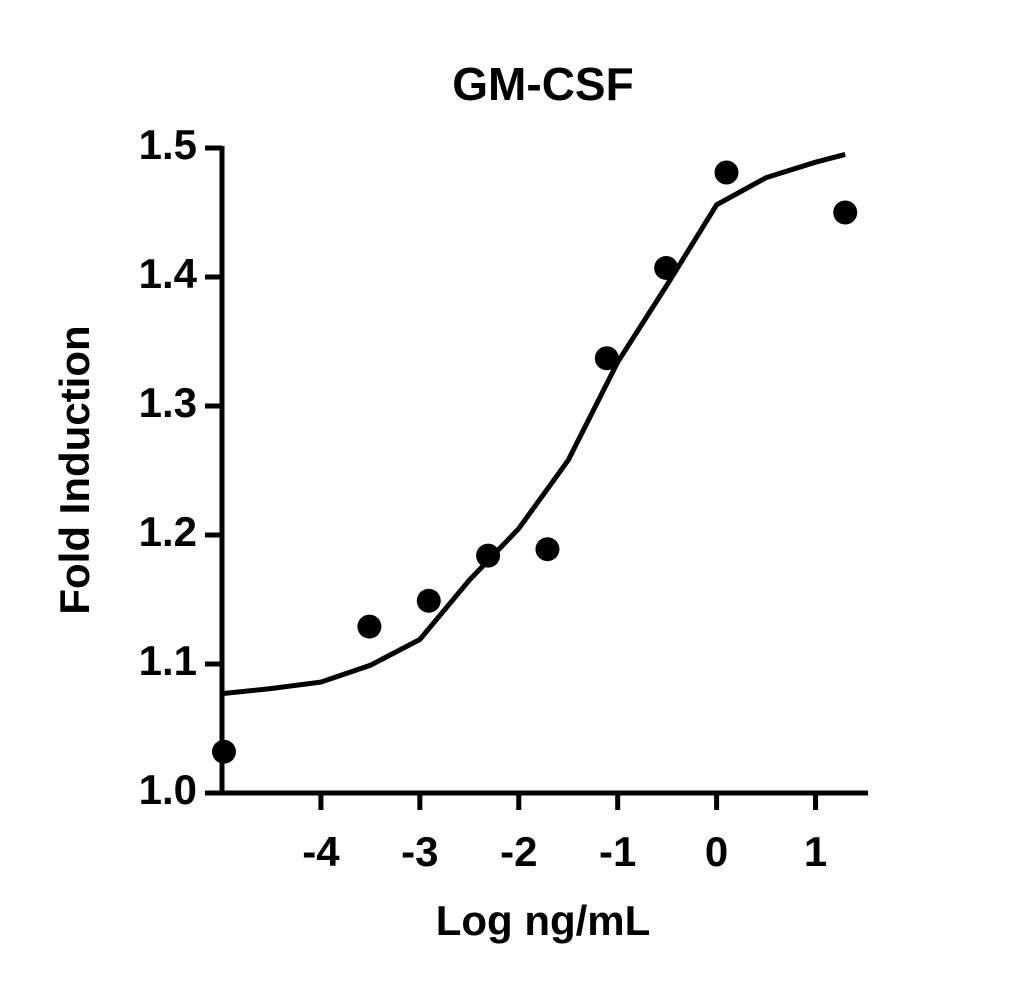 The height and width of the screenshot is (997, 1028). What do you see at coordinates (419, 851) in the screenshot?
I see `x-tick-label: -3` at bounding box center [419, 851].